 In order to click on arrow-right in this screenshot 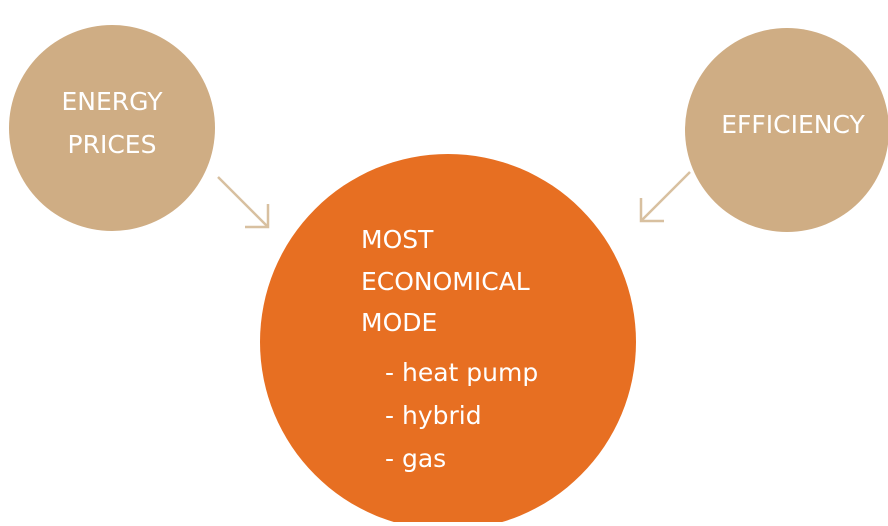, I will do `click(665, 197)`.